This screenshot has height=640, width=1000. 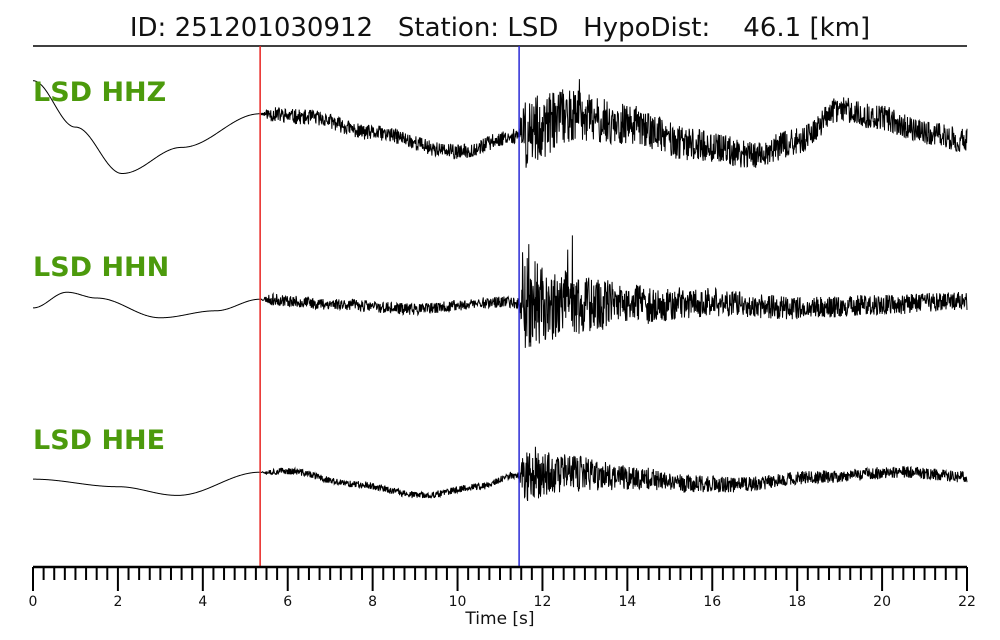 What do you see at coordinates (882, 602) in the screenshot?
I see `tick-label: 20` at bounding box center [882, 602].